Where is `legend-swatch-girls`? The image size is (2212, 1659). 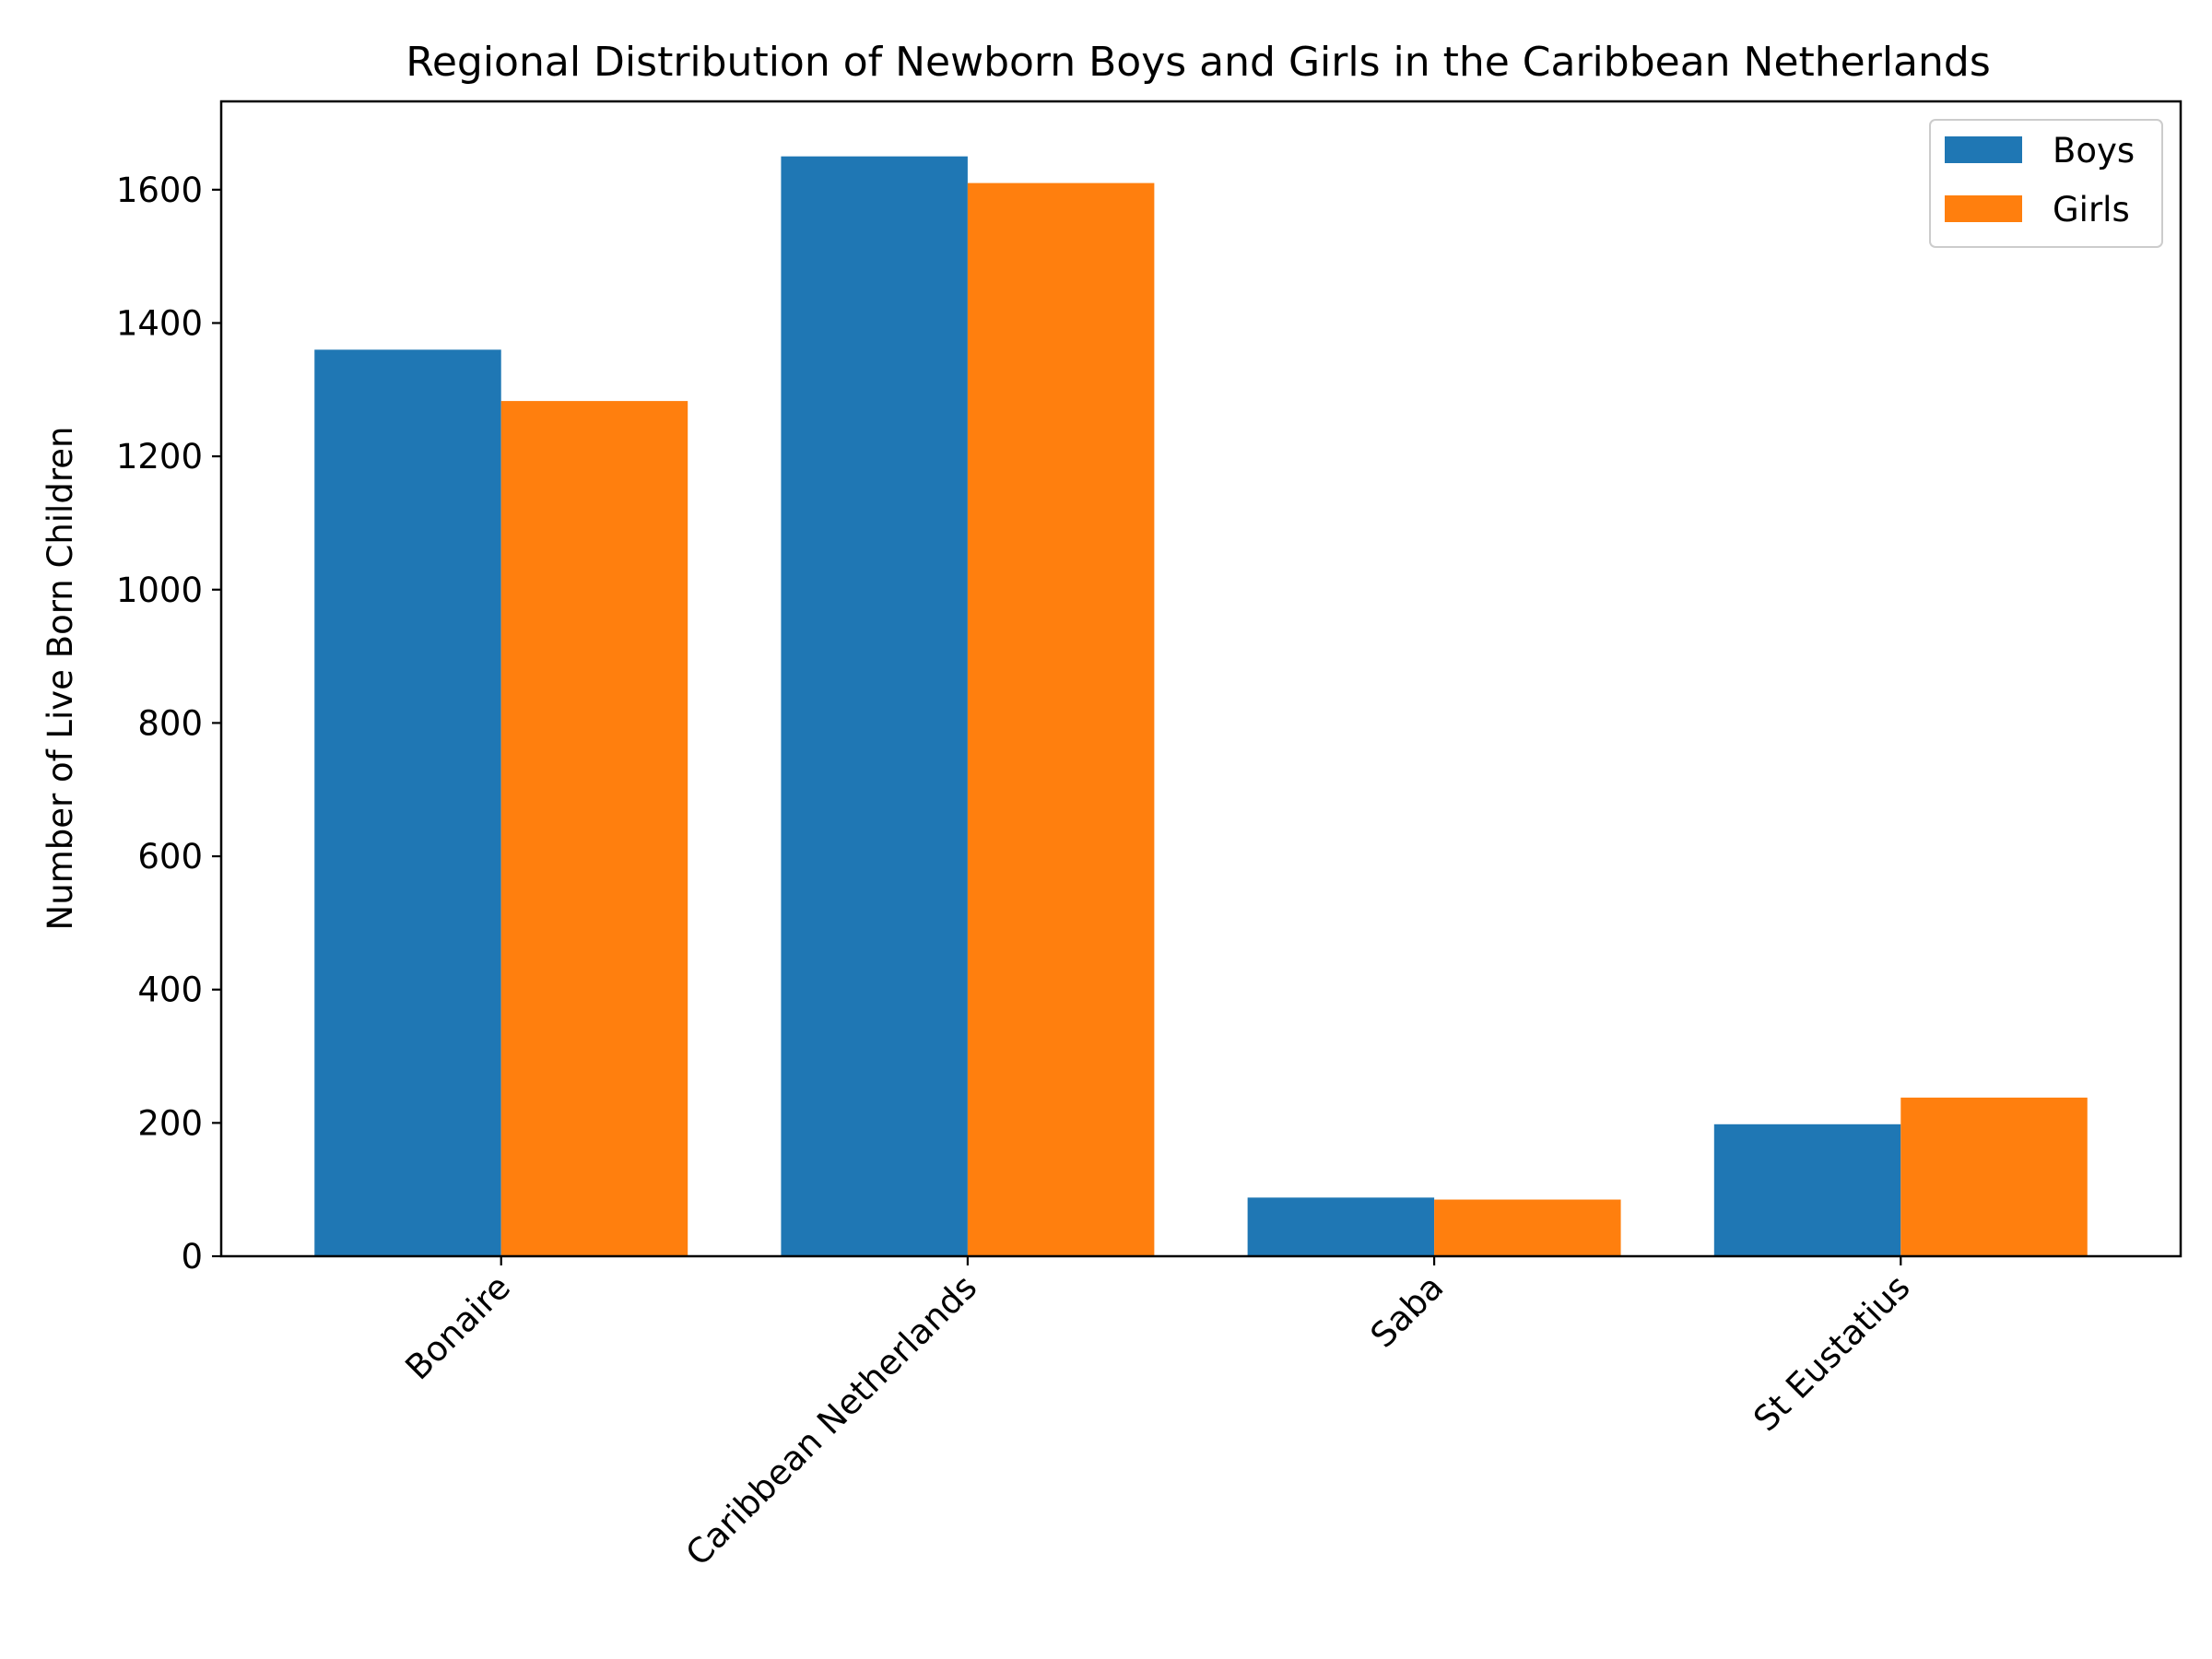
legend-swatch-girls is located at coordinates (1983, 208).